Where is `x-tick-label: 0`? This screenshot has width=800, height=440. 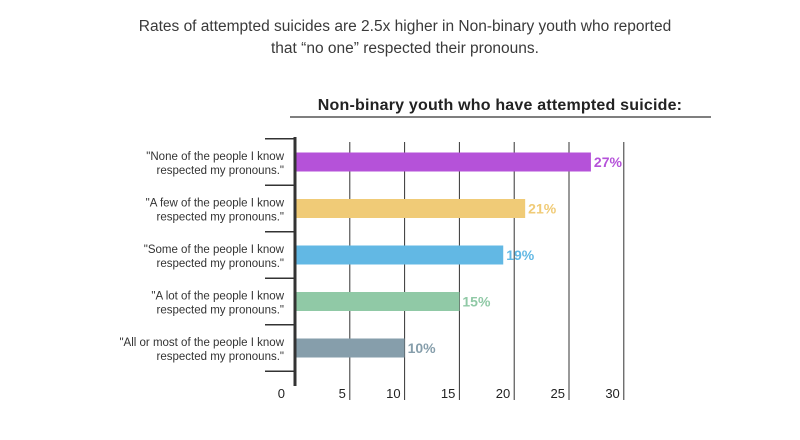 x-tick-label: 0 is located at coordinates (281, 393).